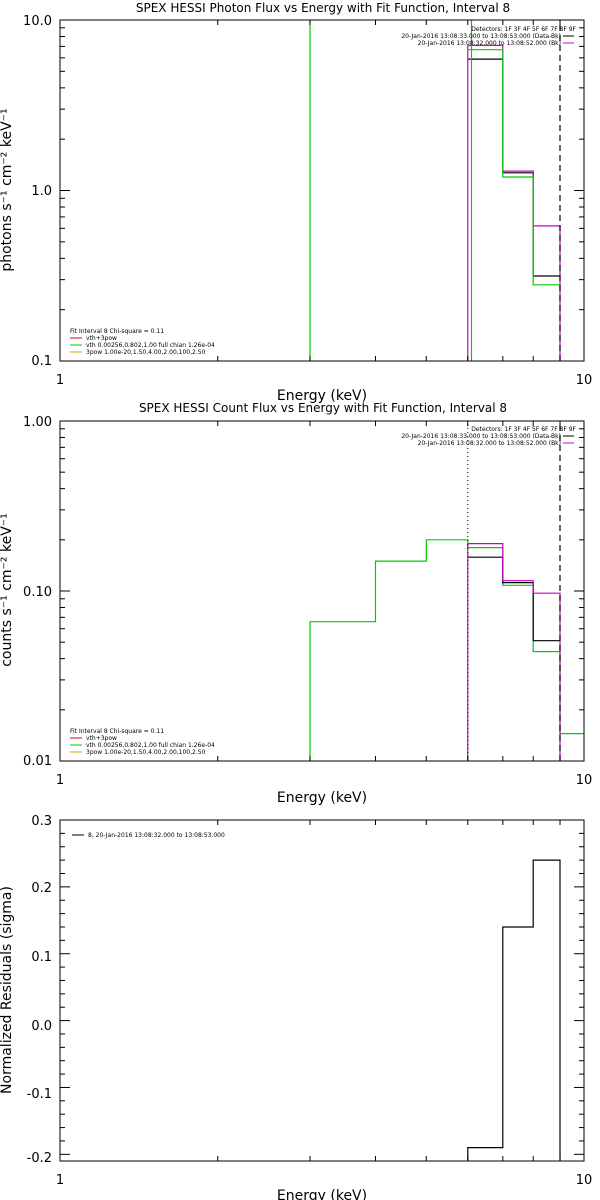  Describe the element at coordinates (37, 761) in the screenshot. I see `y-tick-label-0.01: 0.01` at that location.